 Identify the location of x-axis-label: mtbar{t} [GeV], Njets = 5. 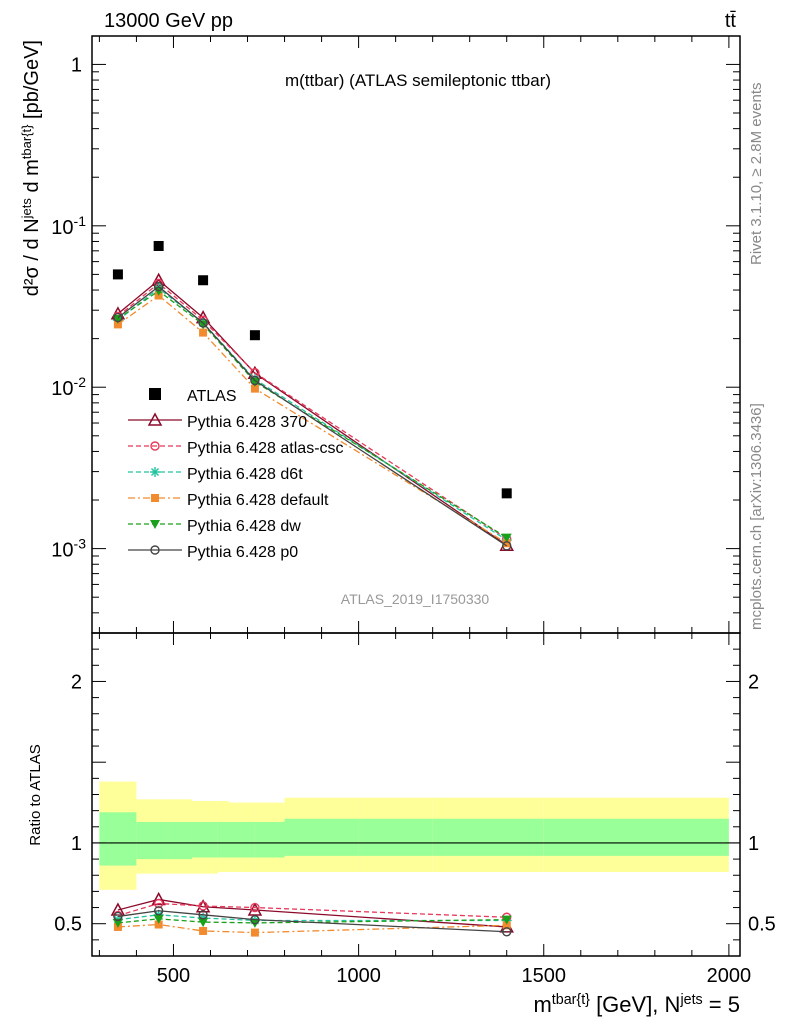
(636, 1004).